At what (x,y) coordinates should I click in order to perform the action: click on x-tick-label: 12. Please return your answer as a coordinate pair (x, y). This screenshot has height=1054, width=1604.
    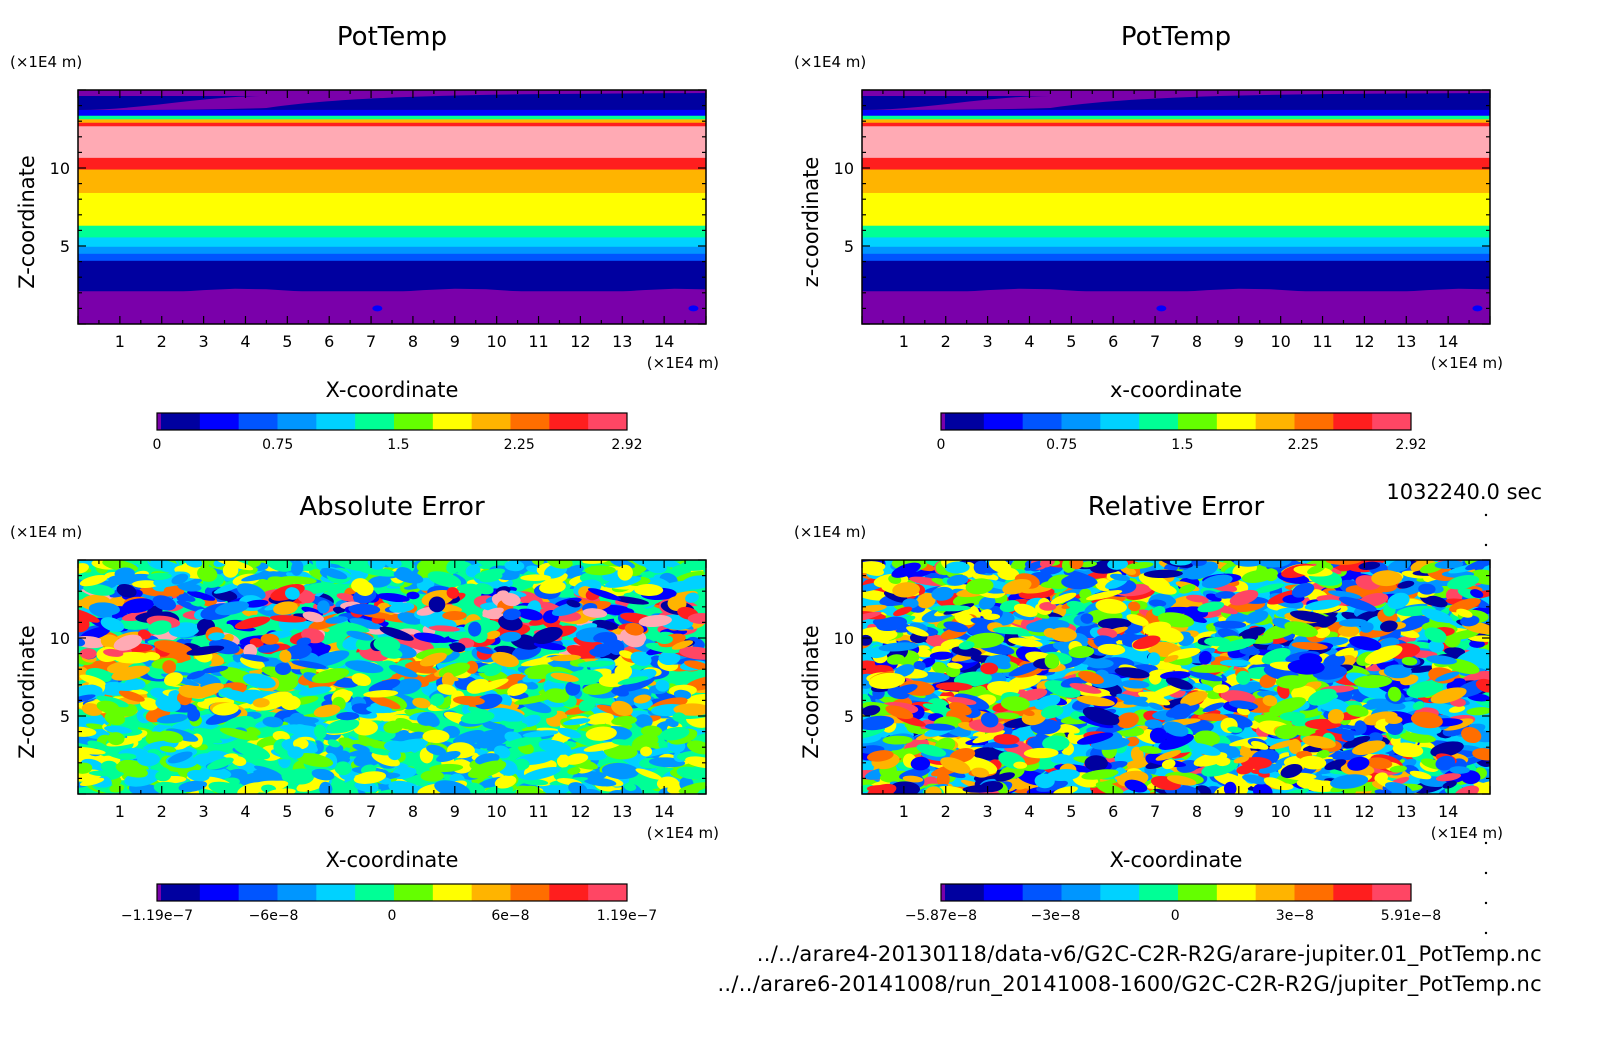
    Looking at the image, I should click on (1364, 811).